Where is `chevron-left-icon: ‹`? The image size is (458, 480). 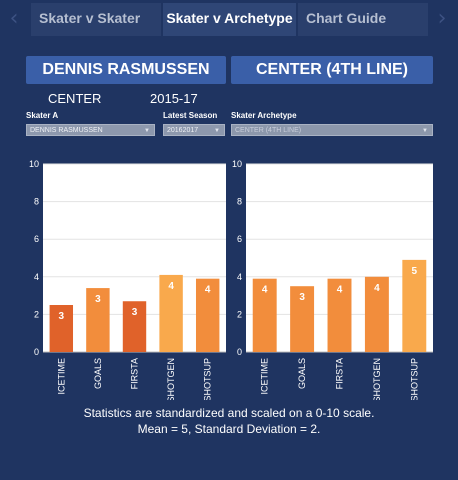
chevron-left-icon: ‹ is located at coordinates (14, 18).